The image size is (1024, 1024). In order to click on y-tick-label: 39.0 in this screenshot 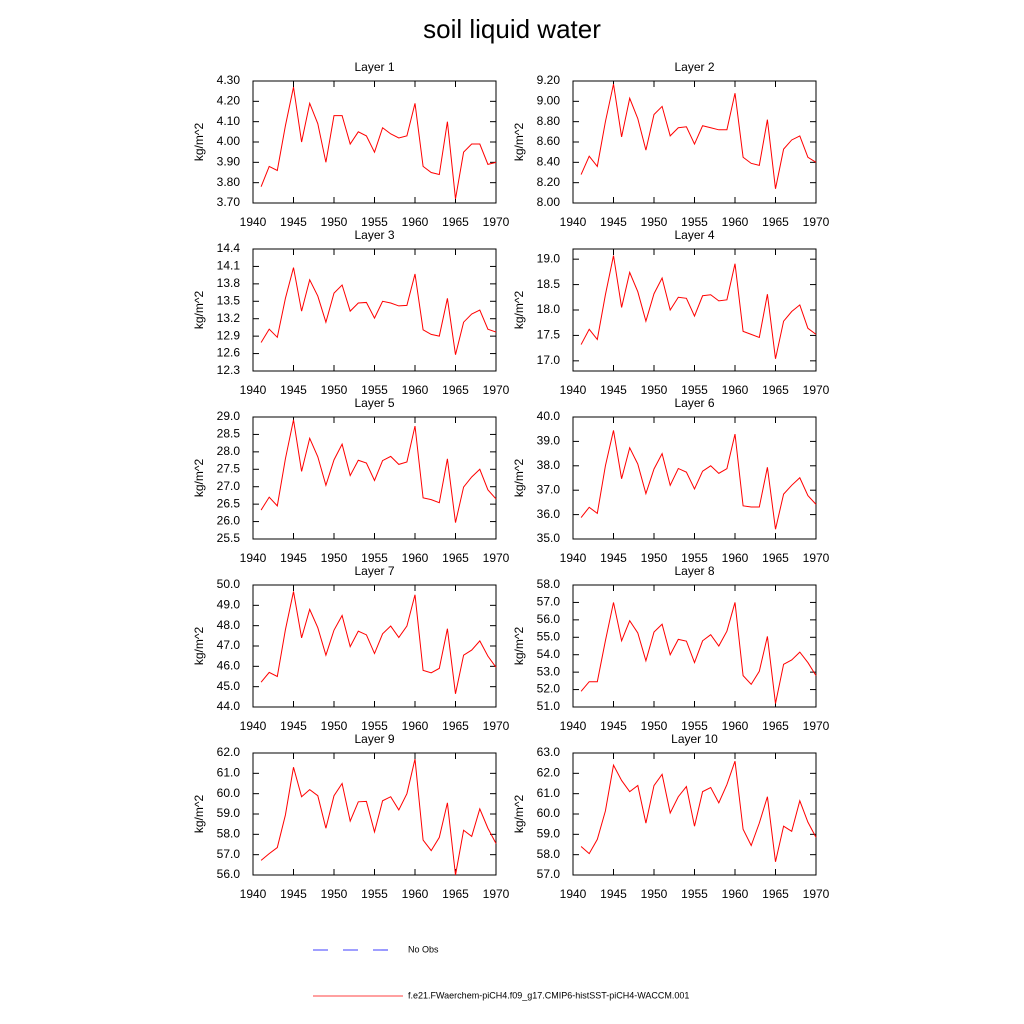, I will do `click(549, 441)`.